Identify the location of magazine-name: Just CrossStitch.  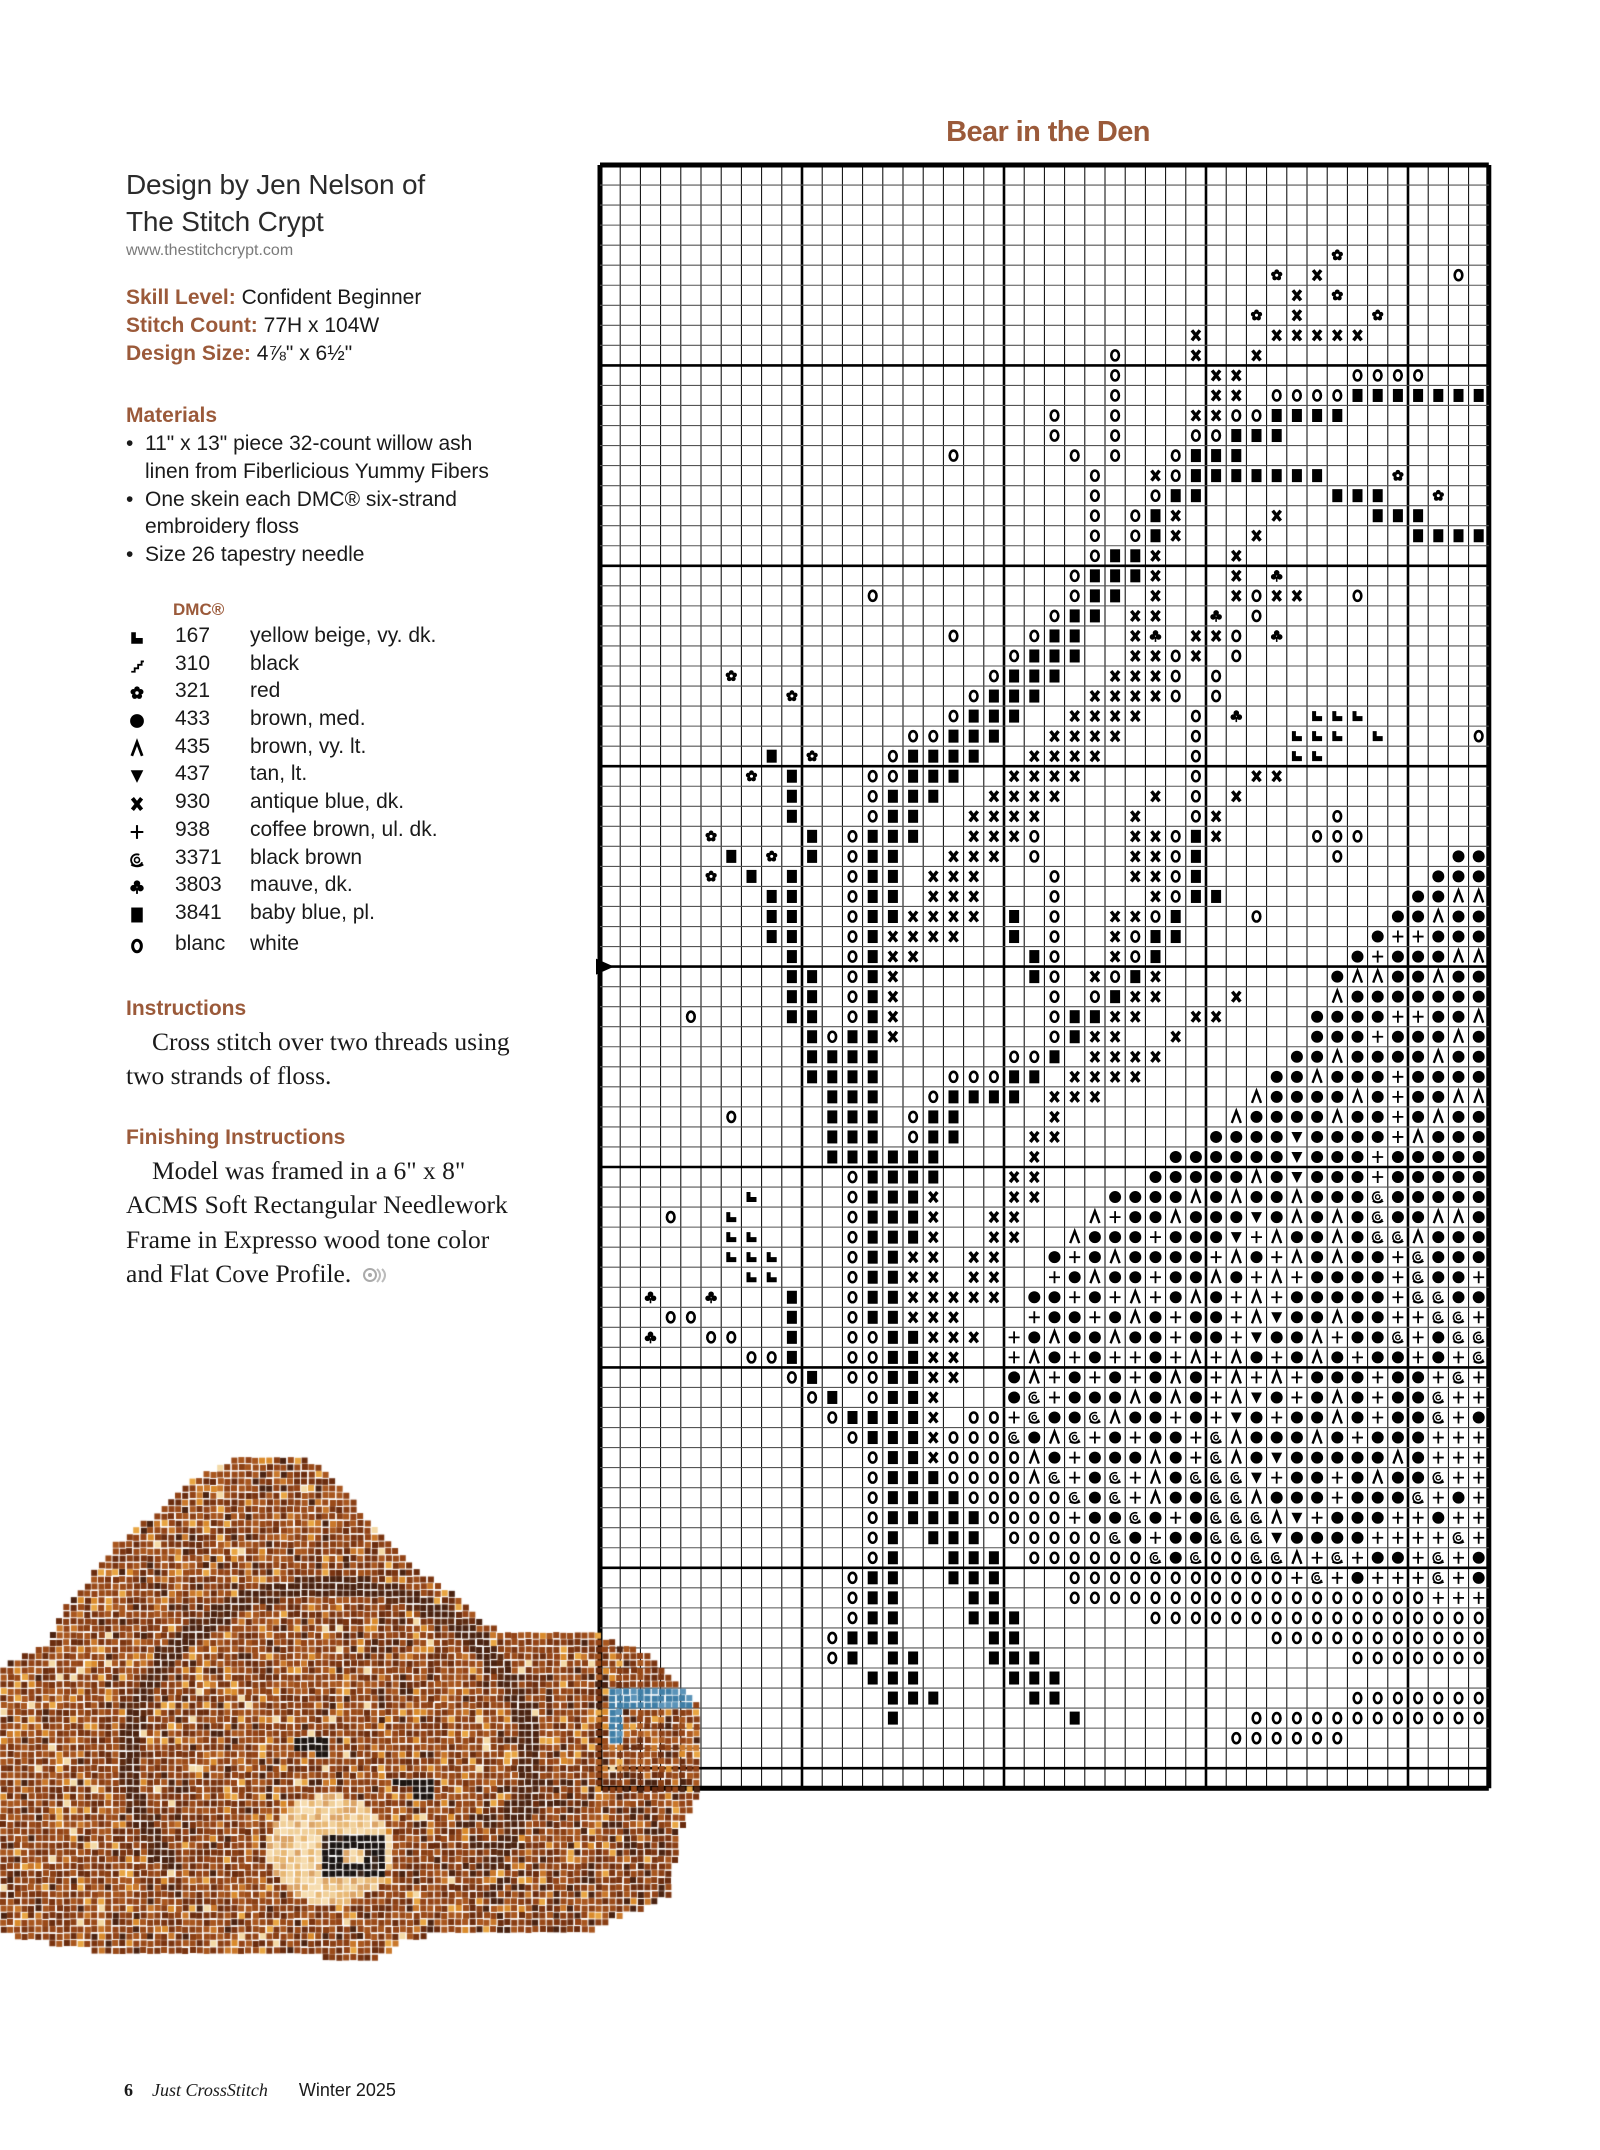
(210, 2090).